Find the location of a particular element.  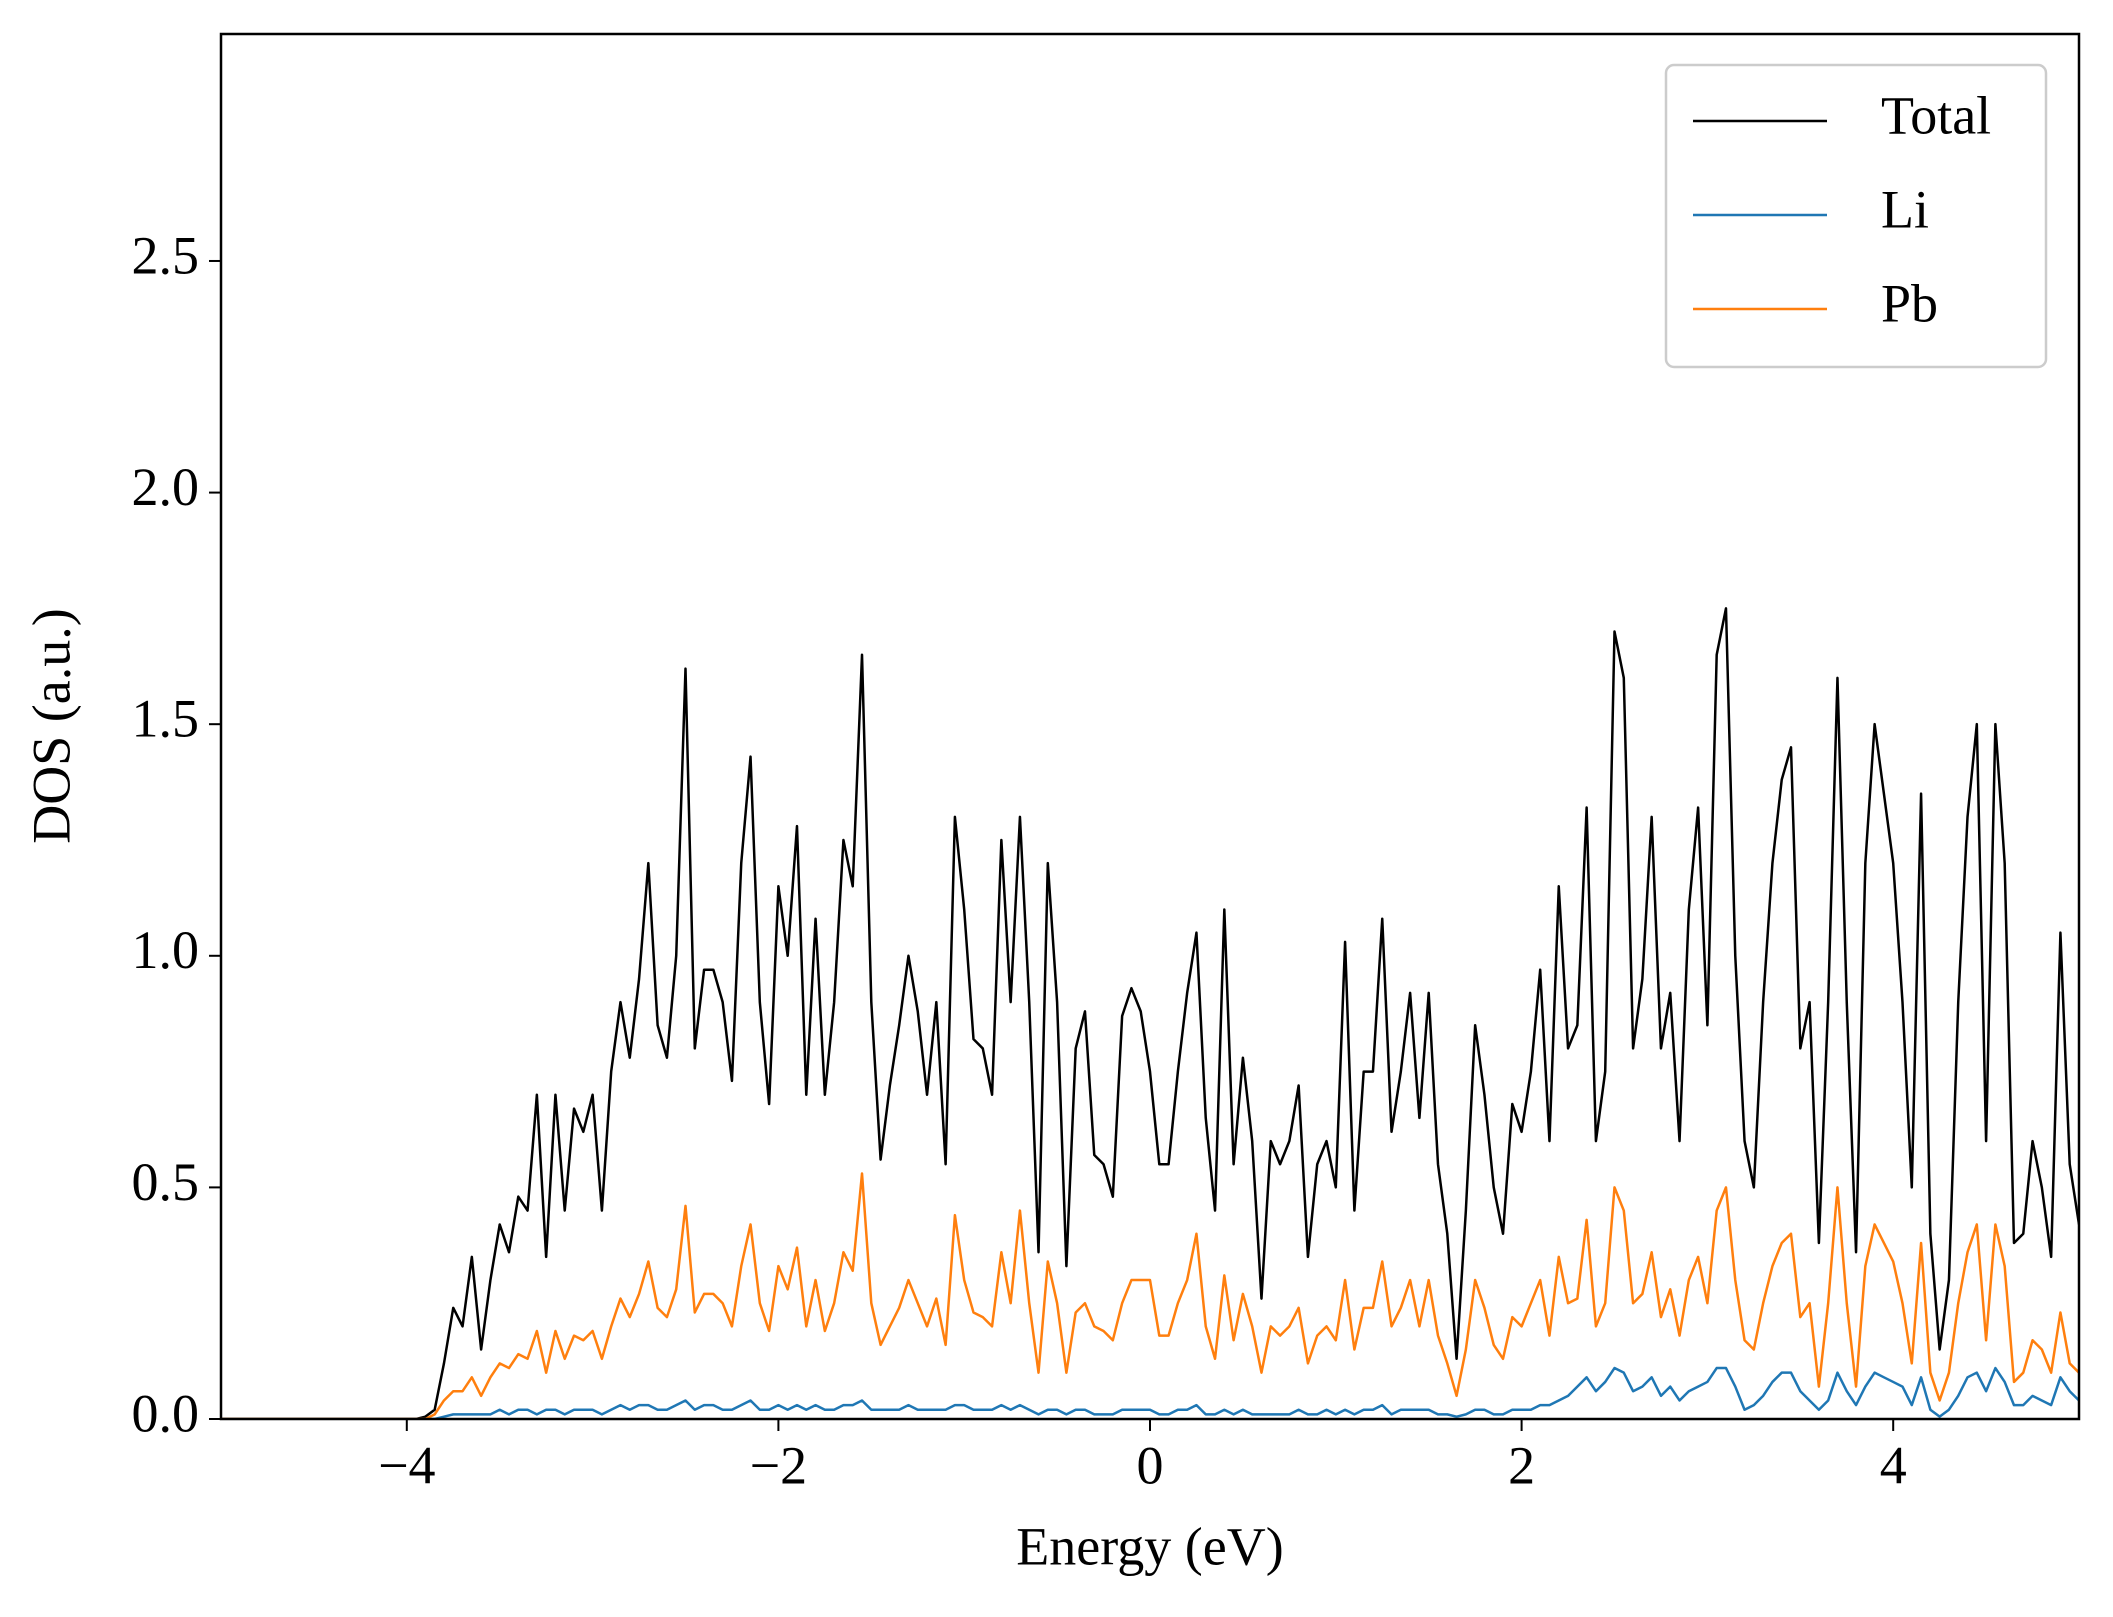

y-axis-label: DOS (a.u.) is located at coordinates (51, 725).